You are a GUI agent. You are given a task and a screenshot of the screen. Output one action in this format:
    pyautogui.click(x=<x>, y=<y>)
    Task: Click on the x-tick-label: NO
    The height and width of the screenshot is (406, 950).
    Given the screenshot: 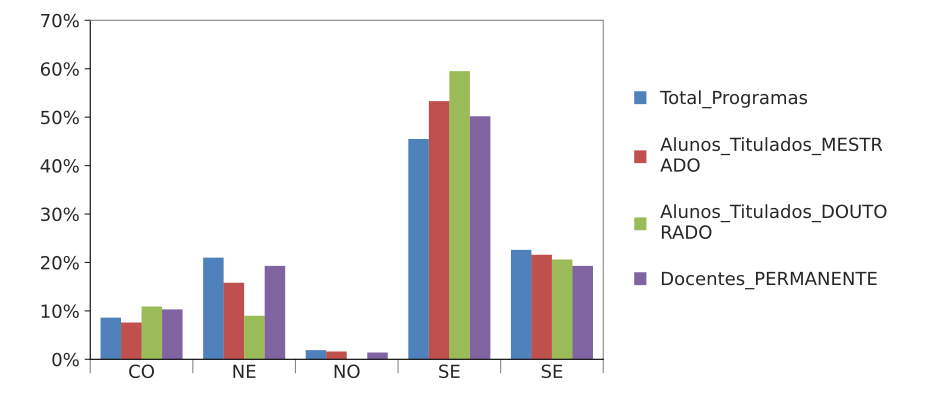 What is the action you would take?
    pyautogui.click(x=347, y=371)
    